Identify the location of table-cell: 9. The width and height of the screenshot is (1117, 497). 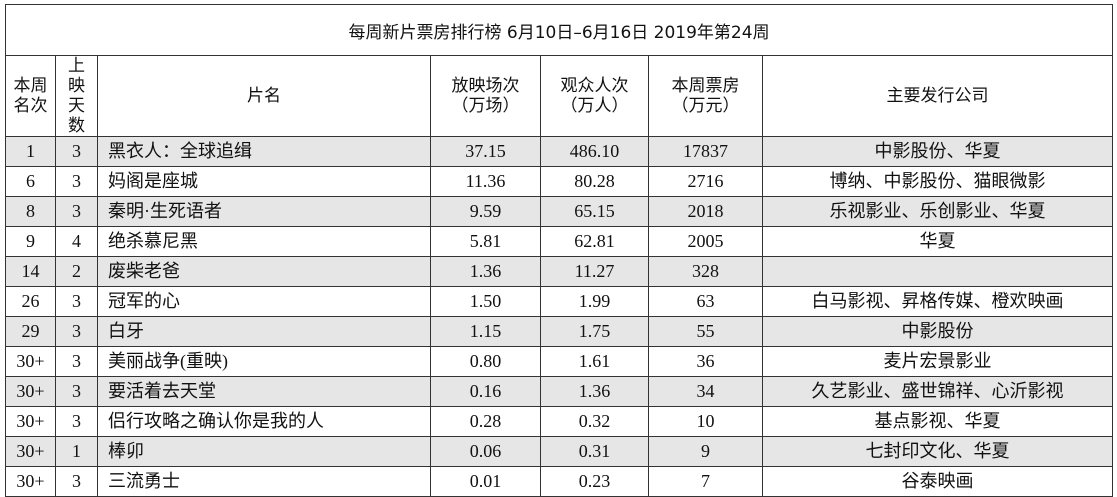
(30, 241).